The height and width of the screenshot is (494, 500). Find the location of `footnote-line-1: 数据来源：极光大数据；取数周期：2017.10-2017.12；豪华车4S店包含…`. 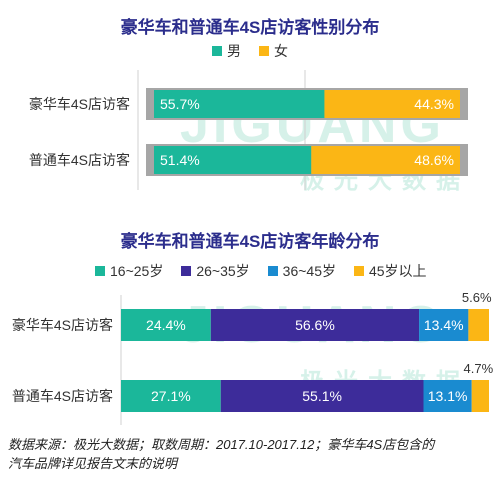

footnote-line-1: 数据来源：极光大数据；取数周期：2017.10-2017.12；豪华车4S店包含… is located at coordinates (221, 444).